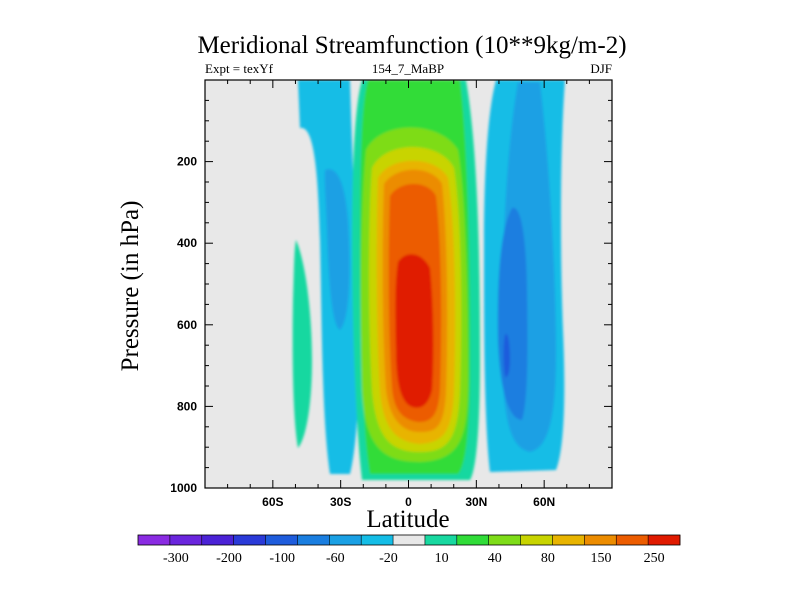  I want to click on season-label: DJF, so click(601, 68).